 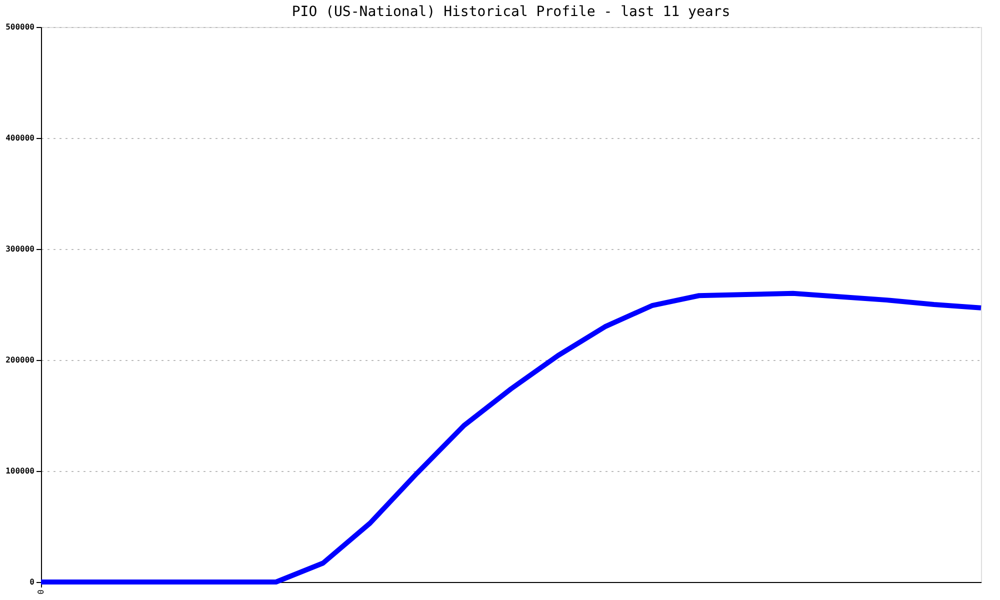 I want to click on y-tick-label: 100000, so click(x=20, y=471).